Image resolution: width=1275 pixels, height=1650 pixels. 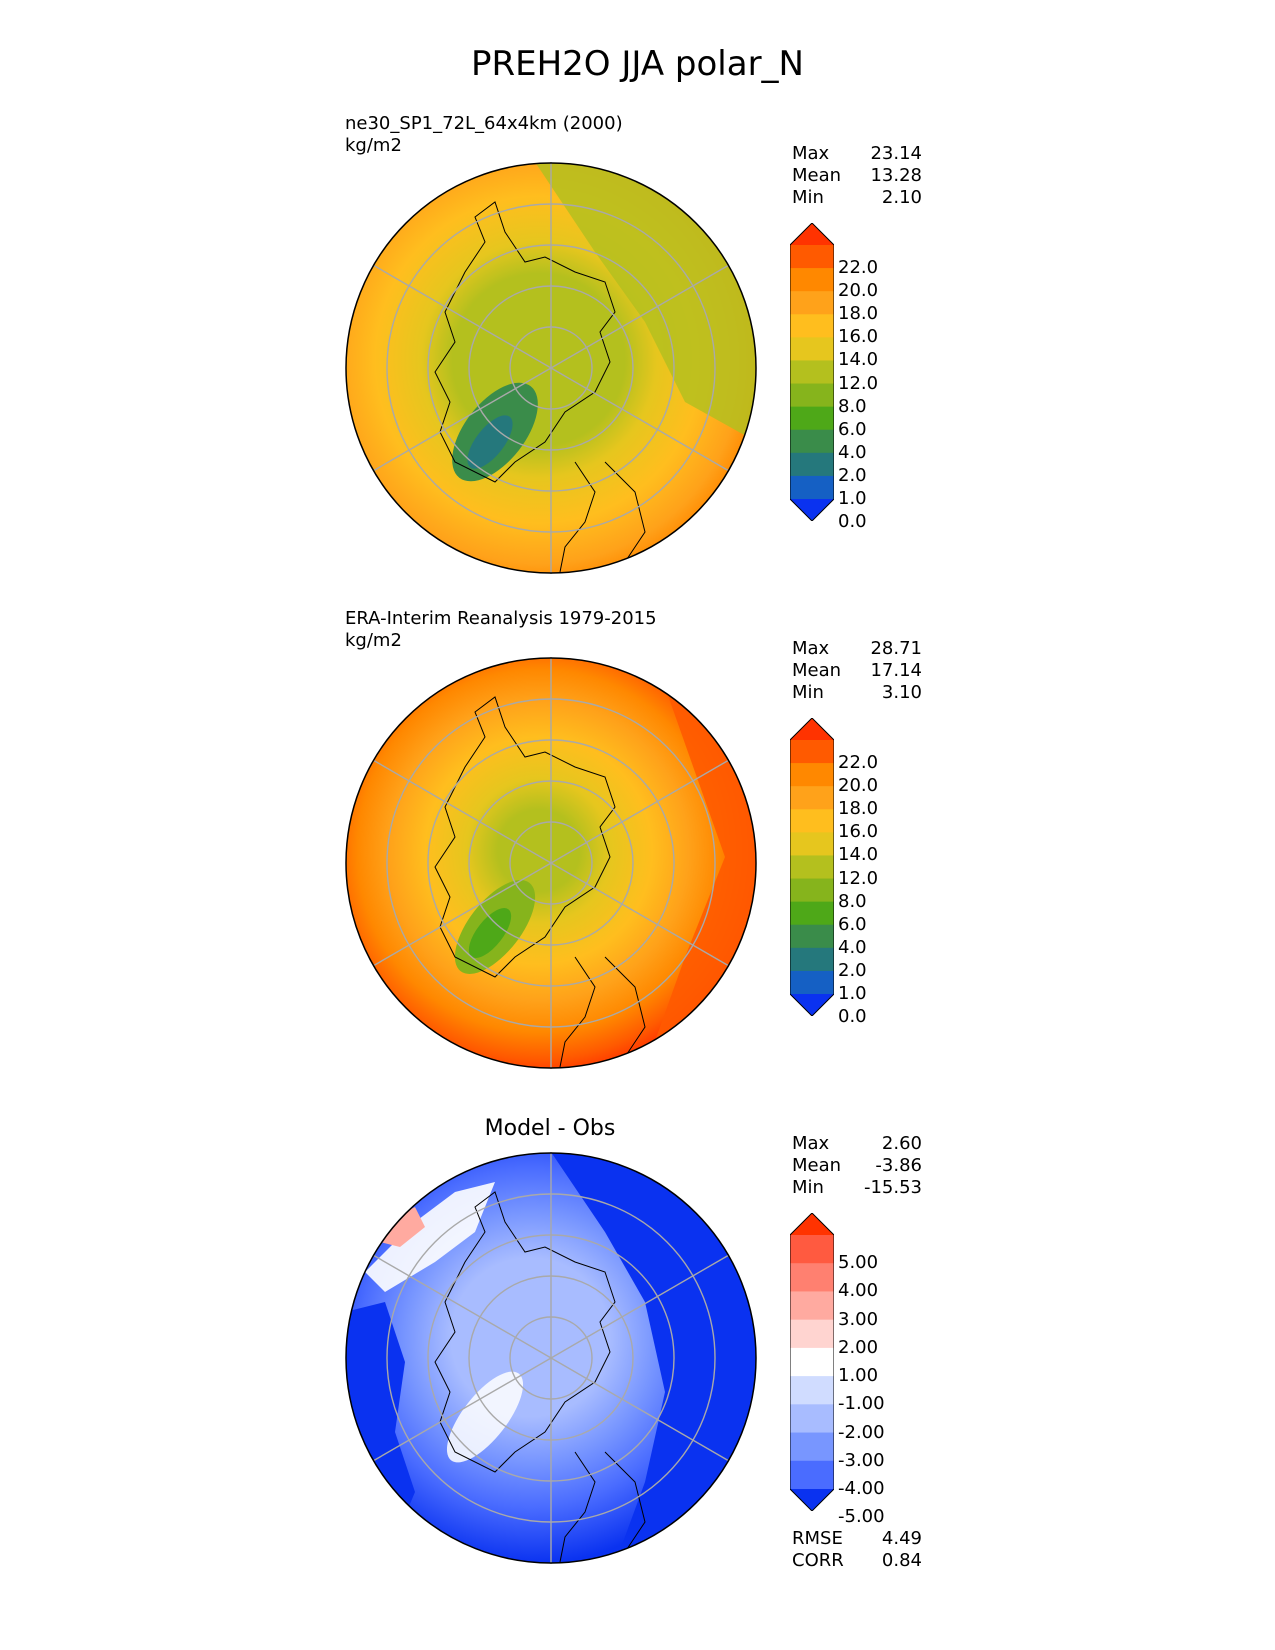 What do you see at coordinates (484, 123) in the screenshot?
I see `panel-model-case: ne30_SP1_72L_64x4km (2000)` at bounding box center [484, 123].